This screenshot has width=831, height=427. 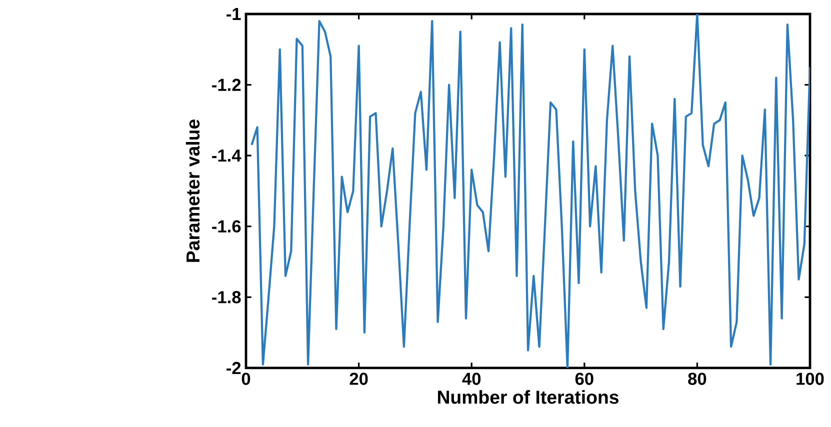 What do you see at coordinates (697, 378) in the screenshot?
I see `x-tick-label: 80` at bounding box center [697, 378].